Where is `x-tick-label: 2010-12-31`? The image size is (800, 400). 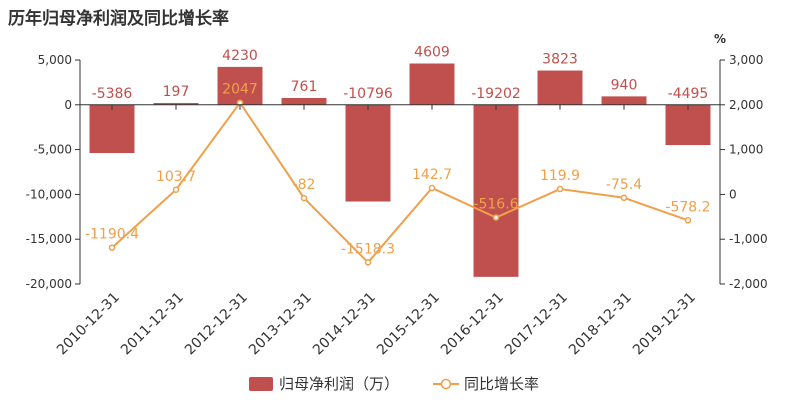
x-tick-label: 2010-12-31 is located at coordinates (88, 324).